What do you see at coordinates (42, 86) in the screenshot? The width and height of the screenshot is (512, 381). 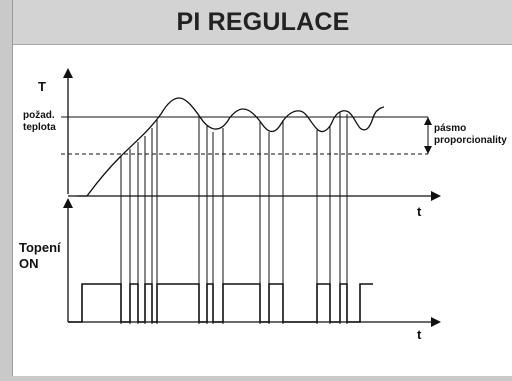 I see `temp-axis-label: T` at bounding box center [42, 86].